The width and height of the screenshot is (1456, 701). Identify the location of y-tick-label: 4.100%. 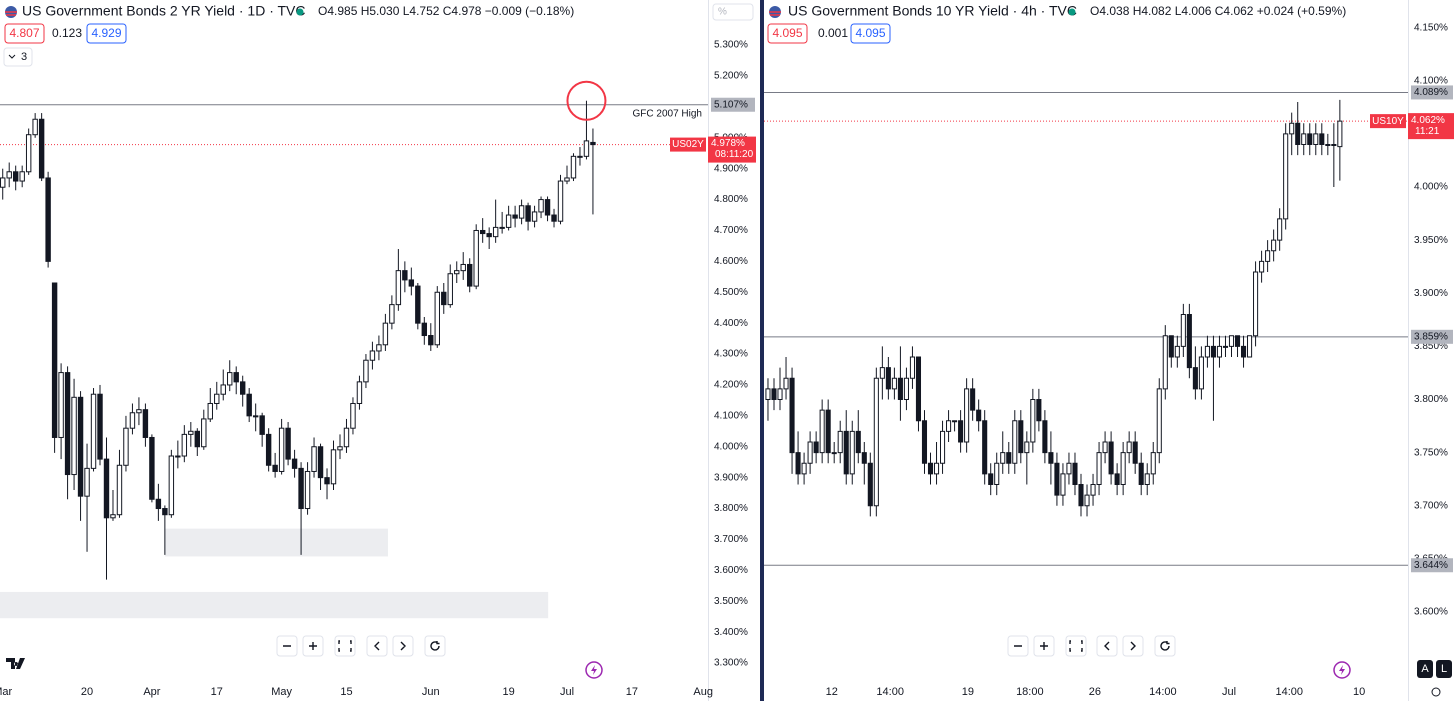
(731, 415).